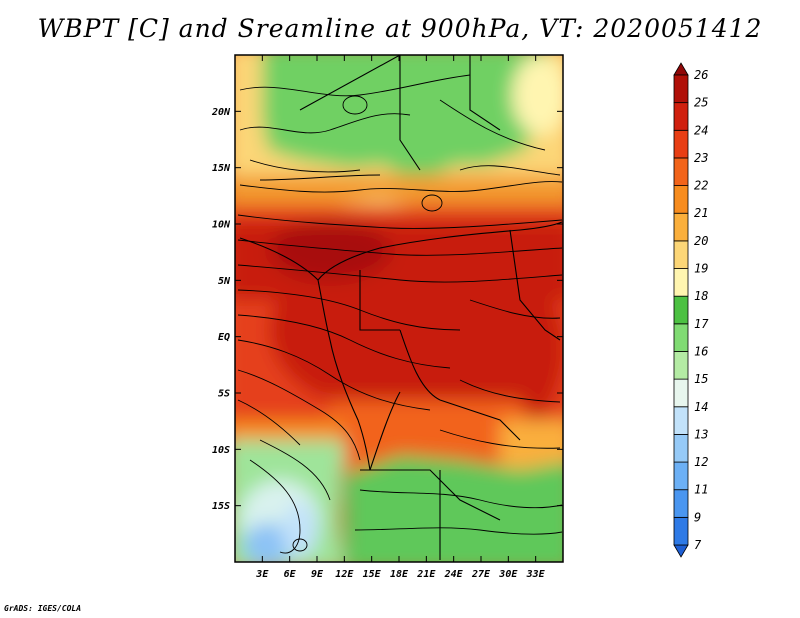 The image size is (800, 618). Describe the element at coordinates (701, 379) in the screenshot. I see `colorbar-label: 15` at that location.